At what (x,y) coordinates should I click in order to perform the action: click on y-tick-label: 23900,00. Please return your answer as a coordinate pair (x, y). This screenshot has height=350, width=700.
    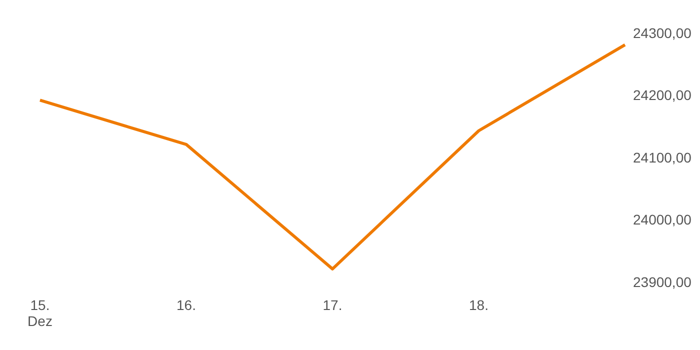
    Looking at the image, I should click on (662, 282).